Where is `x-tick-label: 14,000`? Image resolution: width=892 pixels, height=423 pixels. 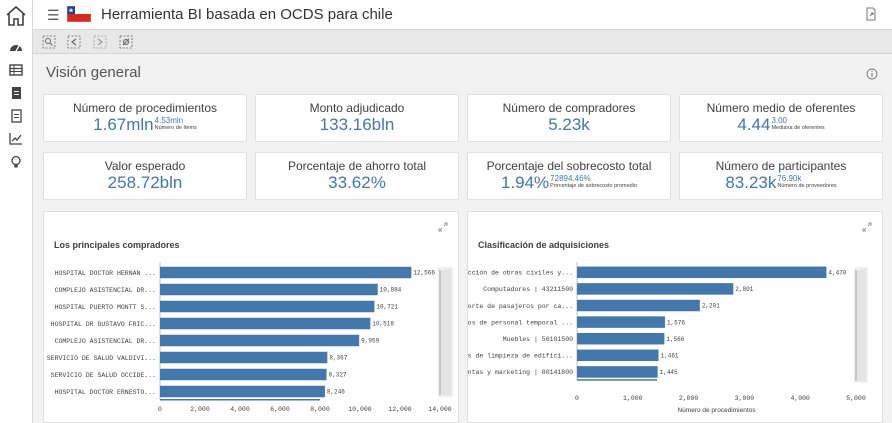
x-tick-label: 14,000 is located at coordinates (440, 409).